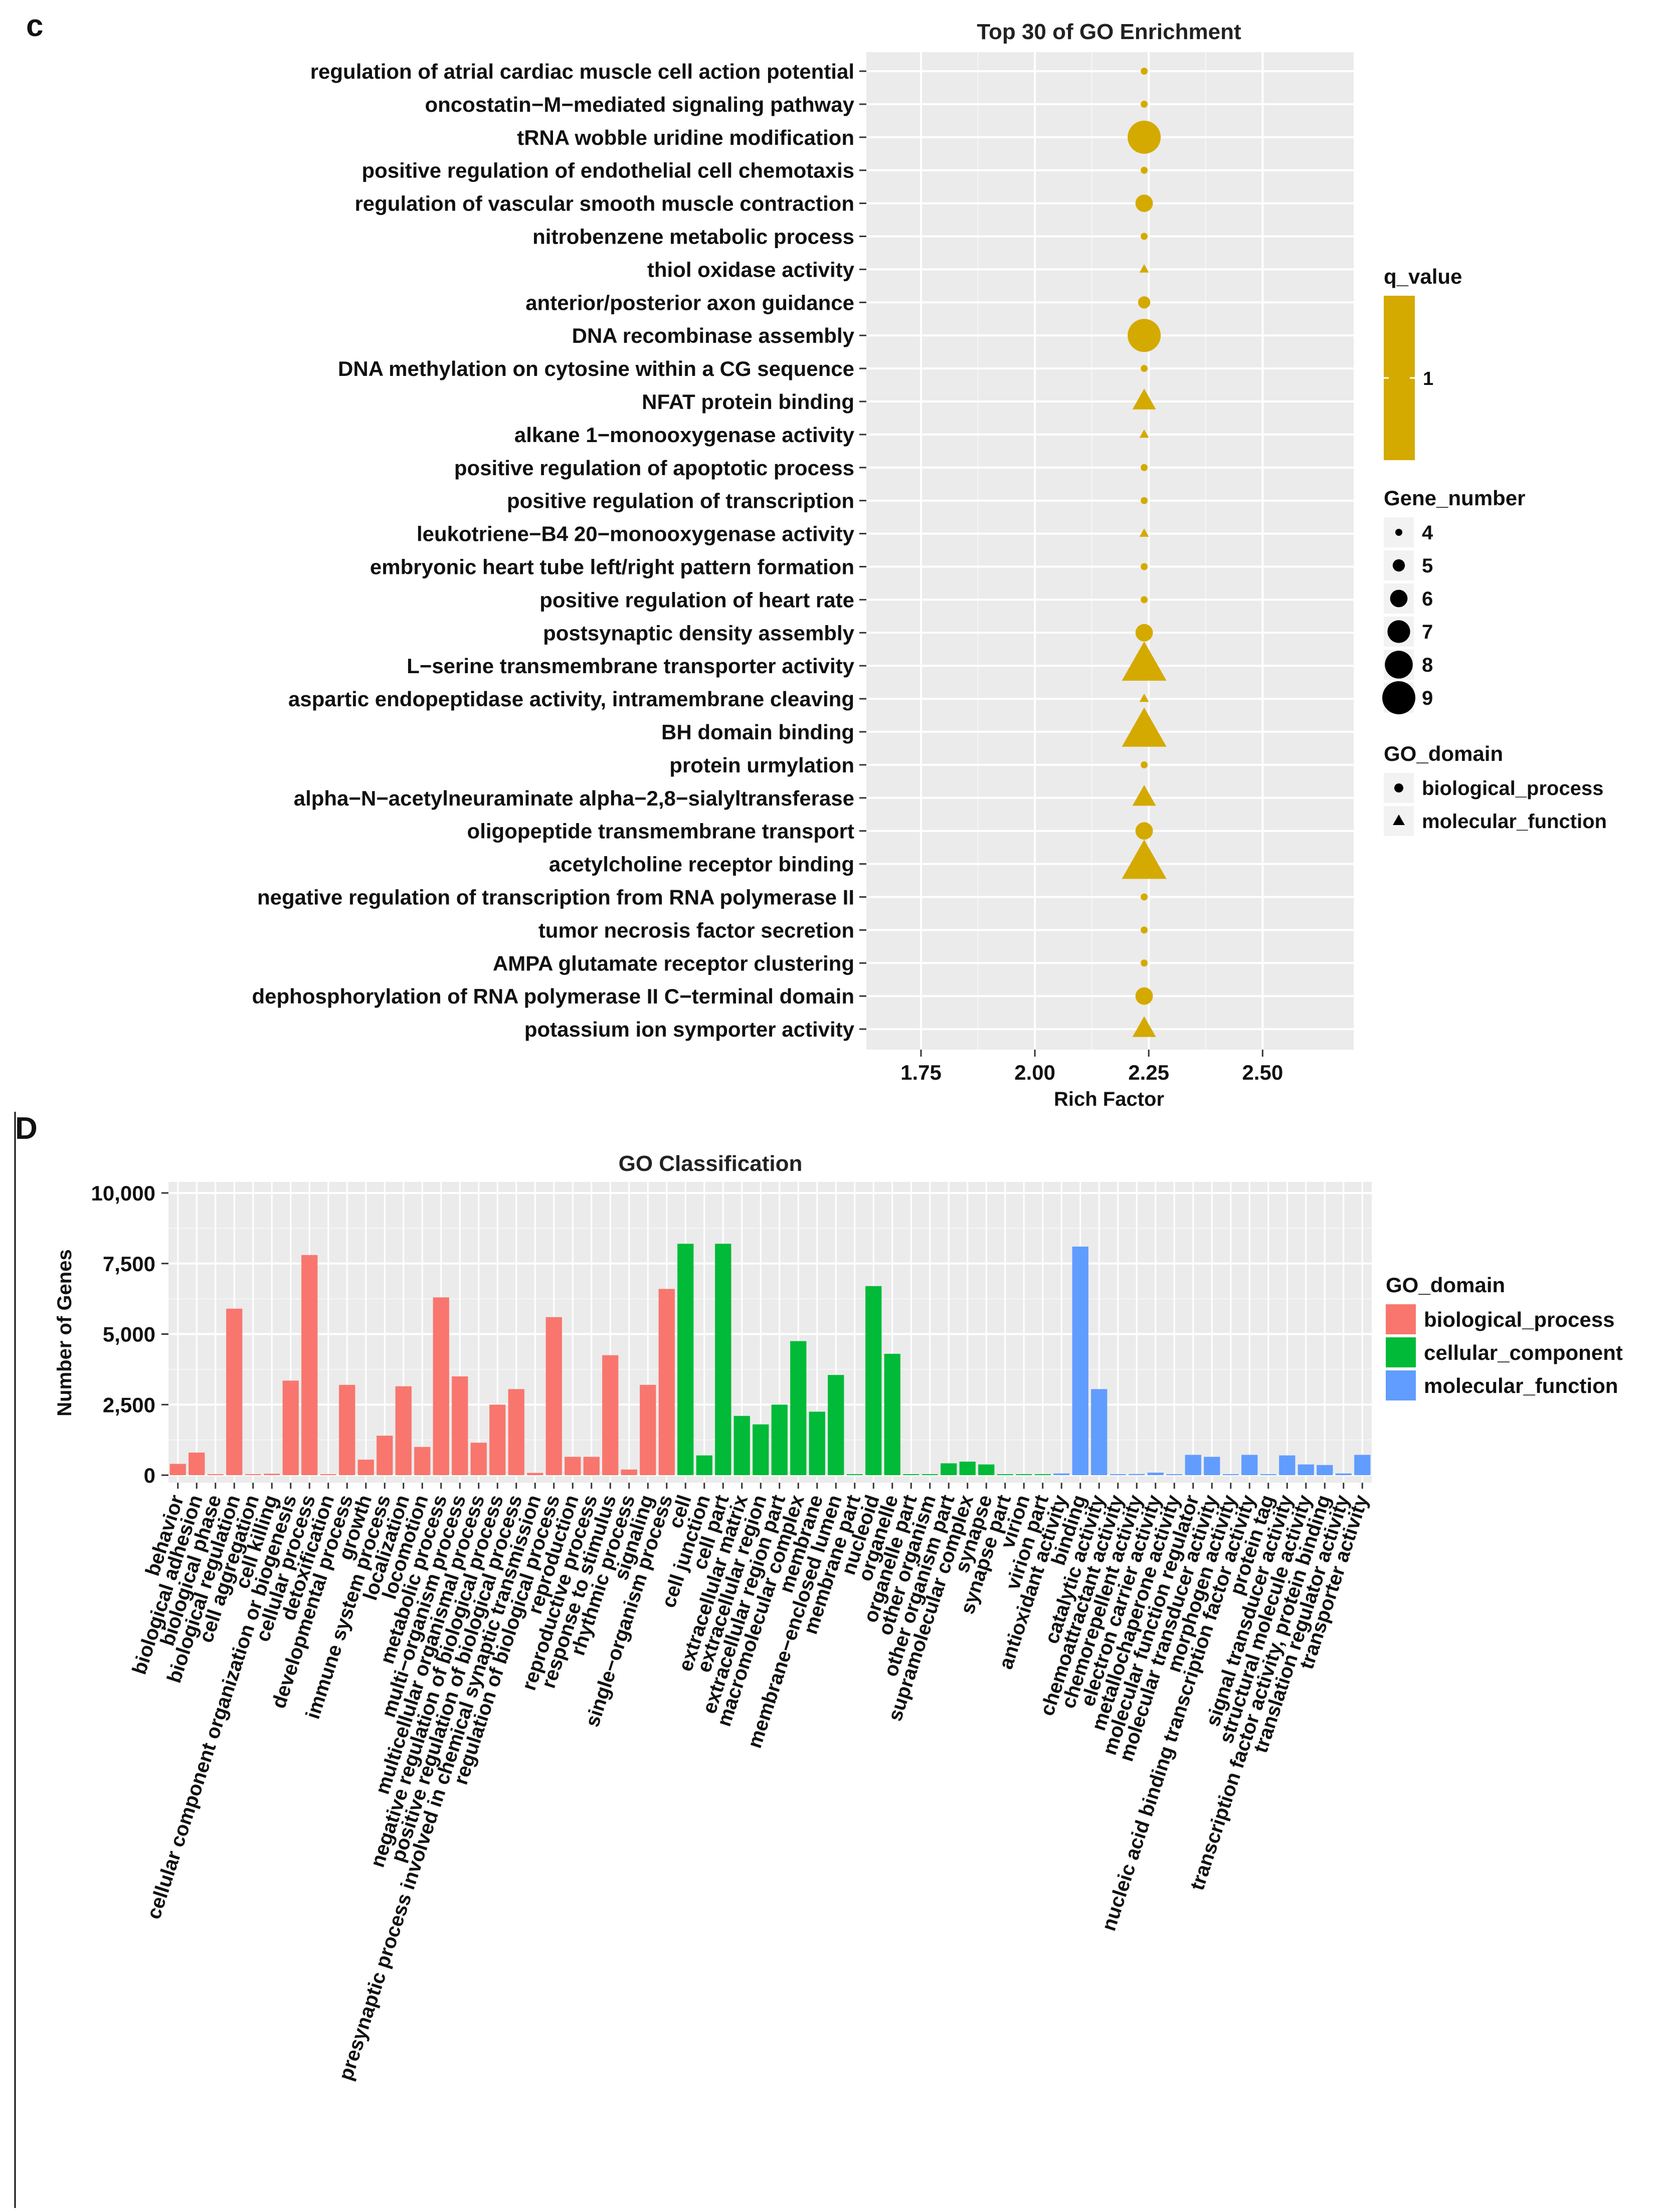 The height and width of the screenshot is (2212, 1655). I want to click on shape-legend-label: molecular_function, so click(1514, 822).